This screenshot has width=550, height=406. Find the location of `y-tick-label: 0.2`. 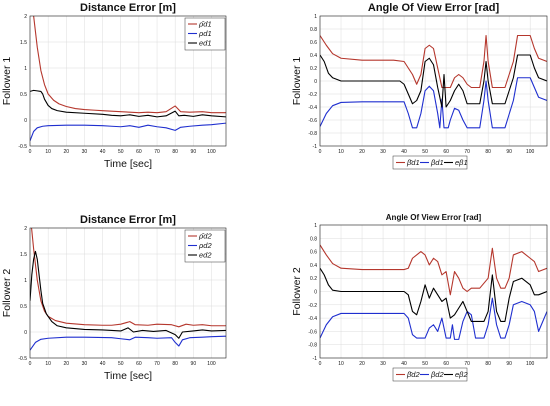

y-tick-label: 0.2 is located at coordinates (313, 279).